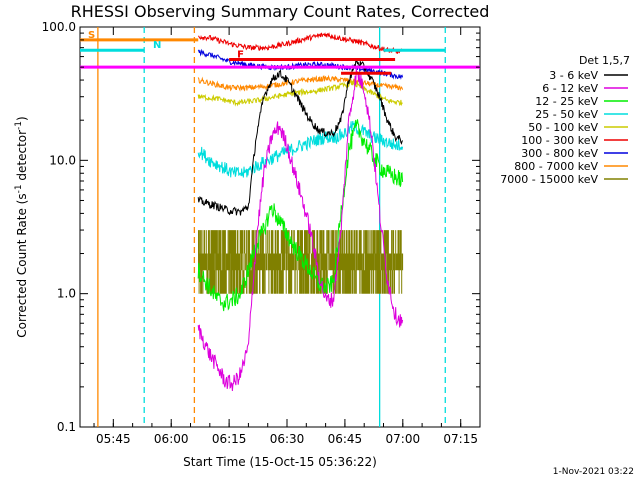  Describe the element at coordinates (573, 75) in the screenshot. I see `legend-label: 3 - 6 keV` at that location.